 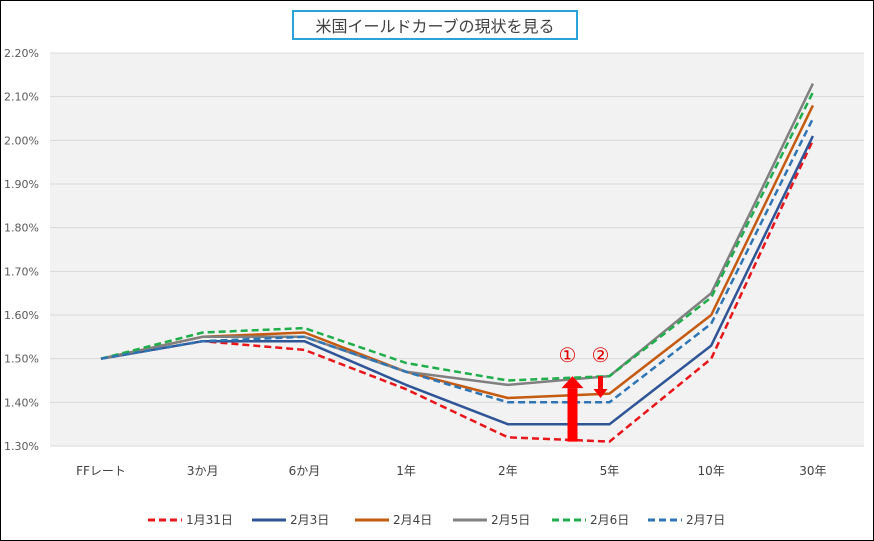 I want to click on legend-label: 2月5日, so click(x=510, y=520).